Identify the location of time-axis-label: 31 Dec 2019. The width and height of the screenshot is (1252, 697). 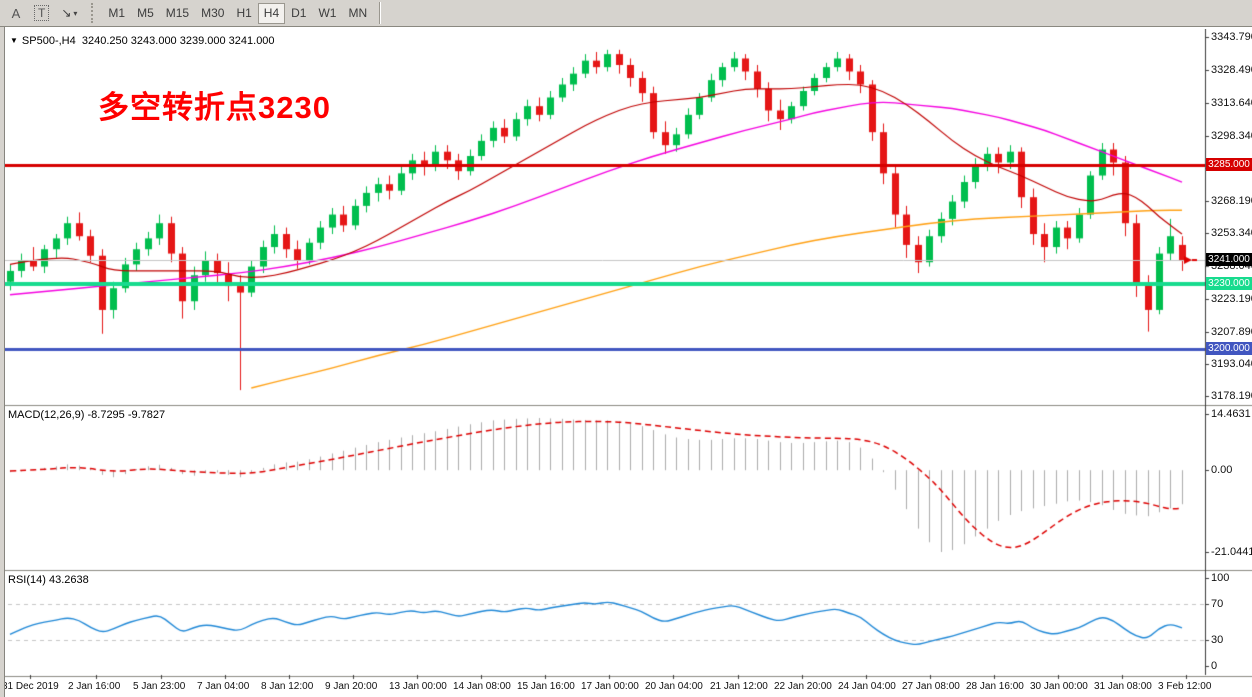
(30, 686).